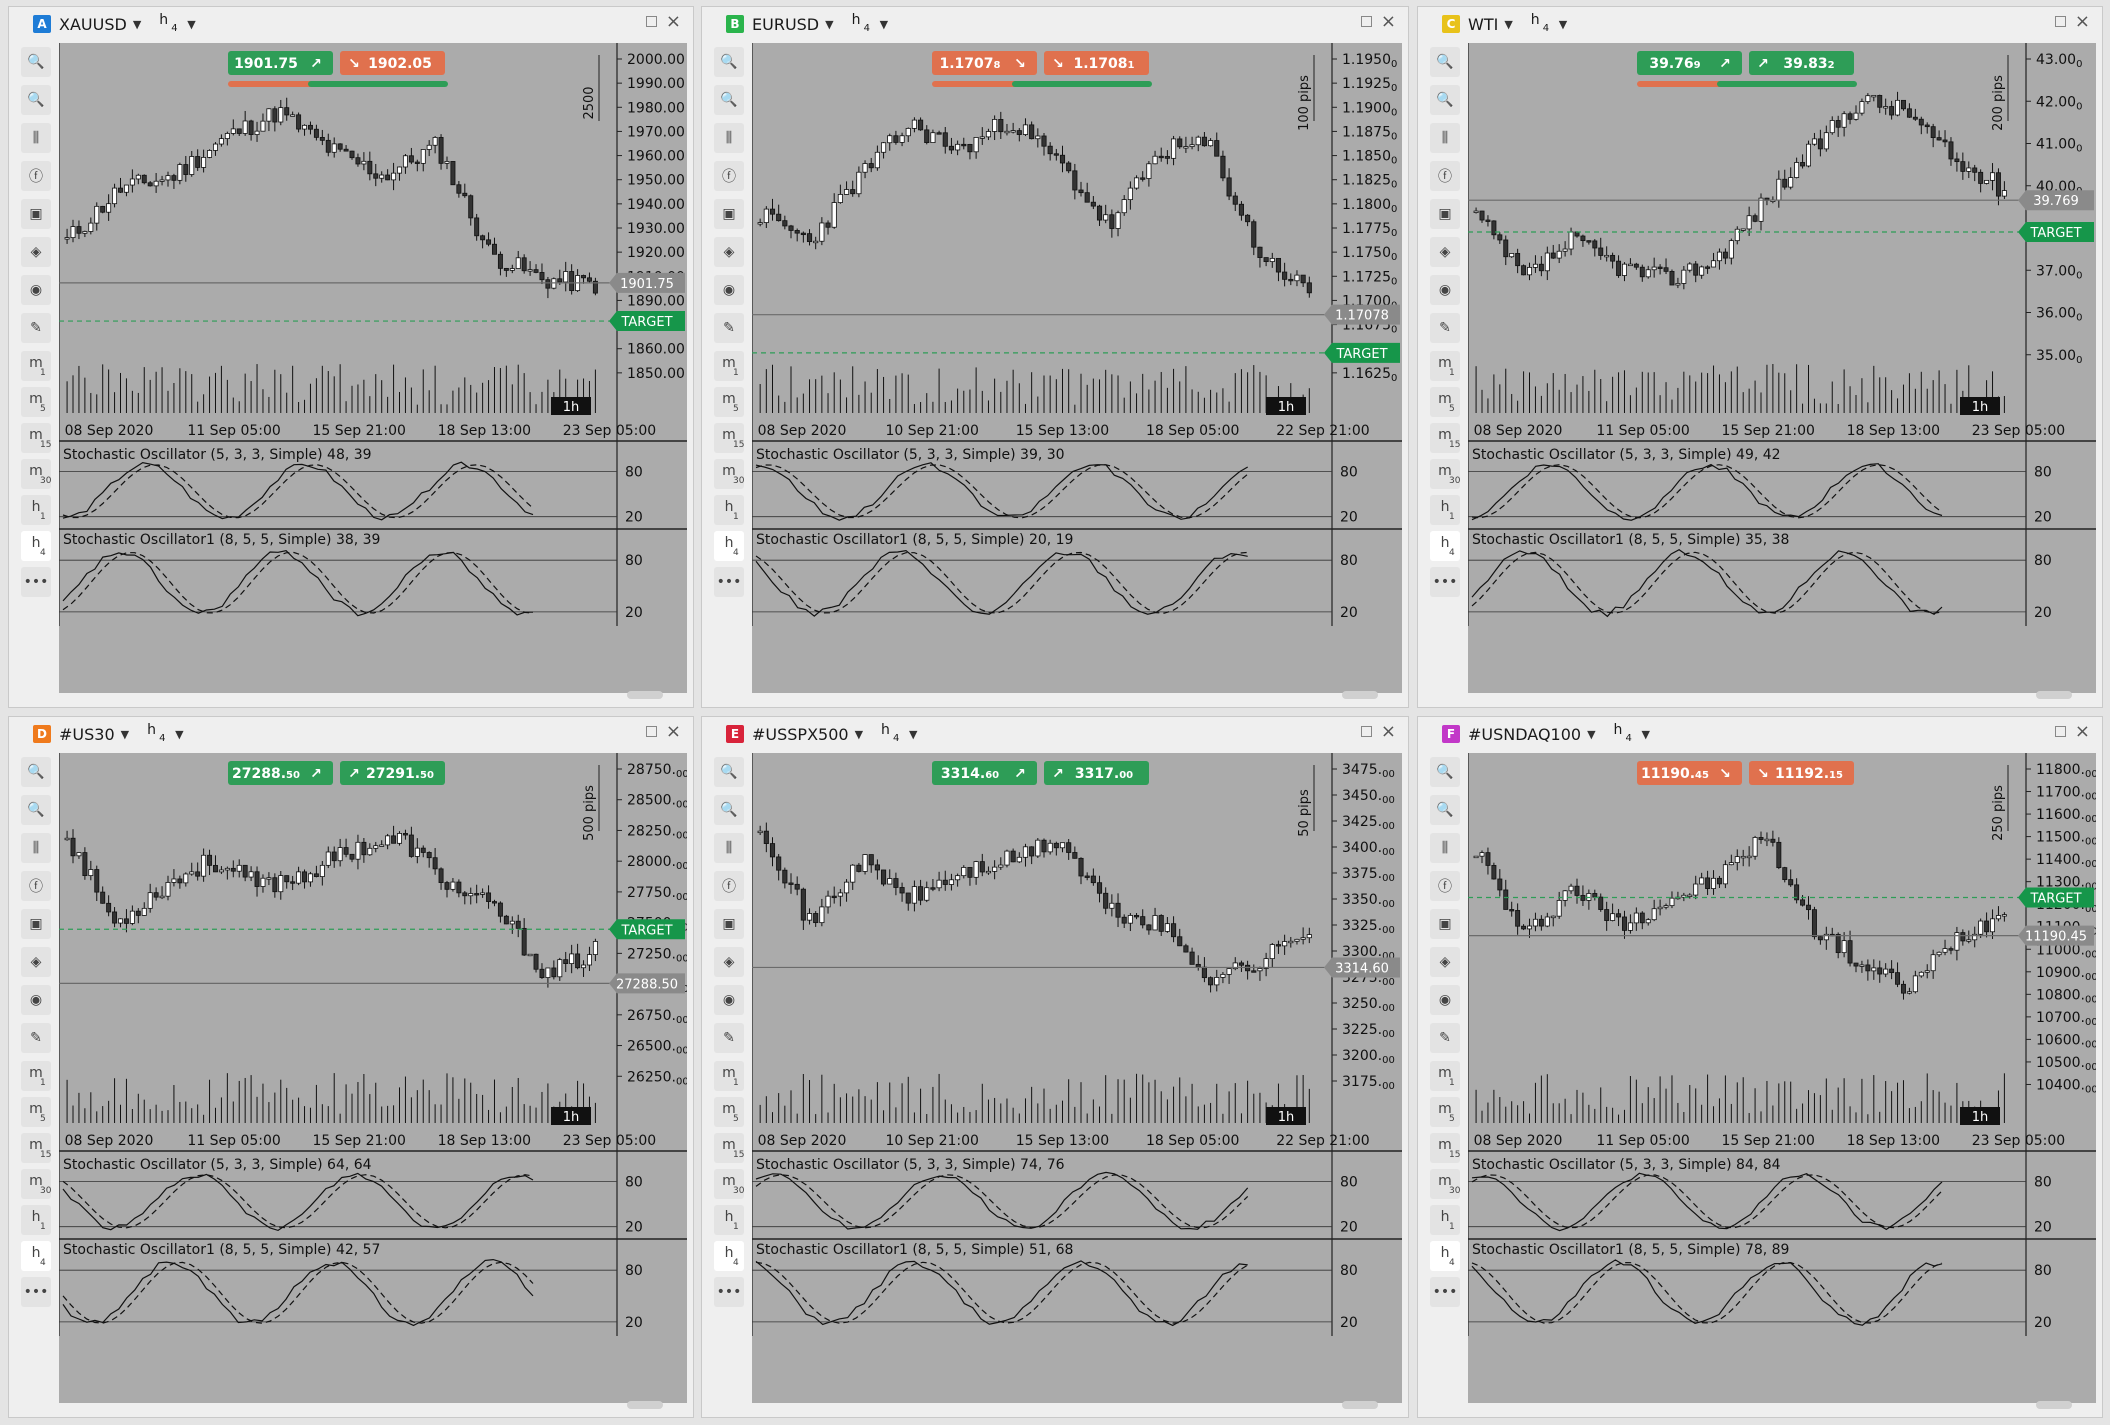  Describe the element at coordinates (1483, 24) in the screenshot. I see `symbol-selector: WTI` at that location.